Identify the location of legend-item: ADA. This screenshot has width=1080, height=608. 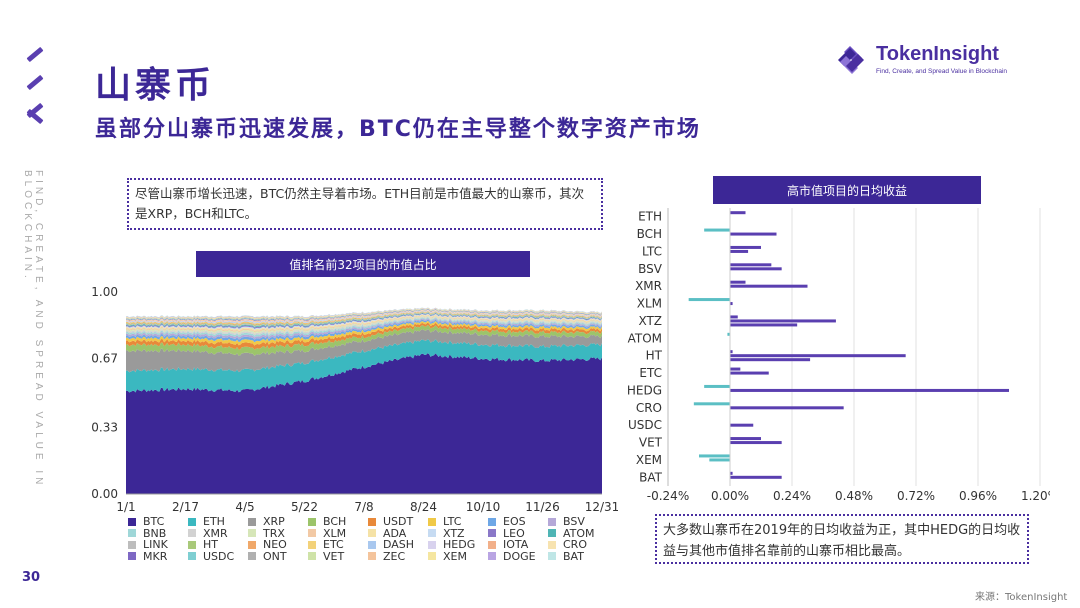
(398, 533).